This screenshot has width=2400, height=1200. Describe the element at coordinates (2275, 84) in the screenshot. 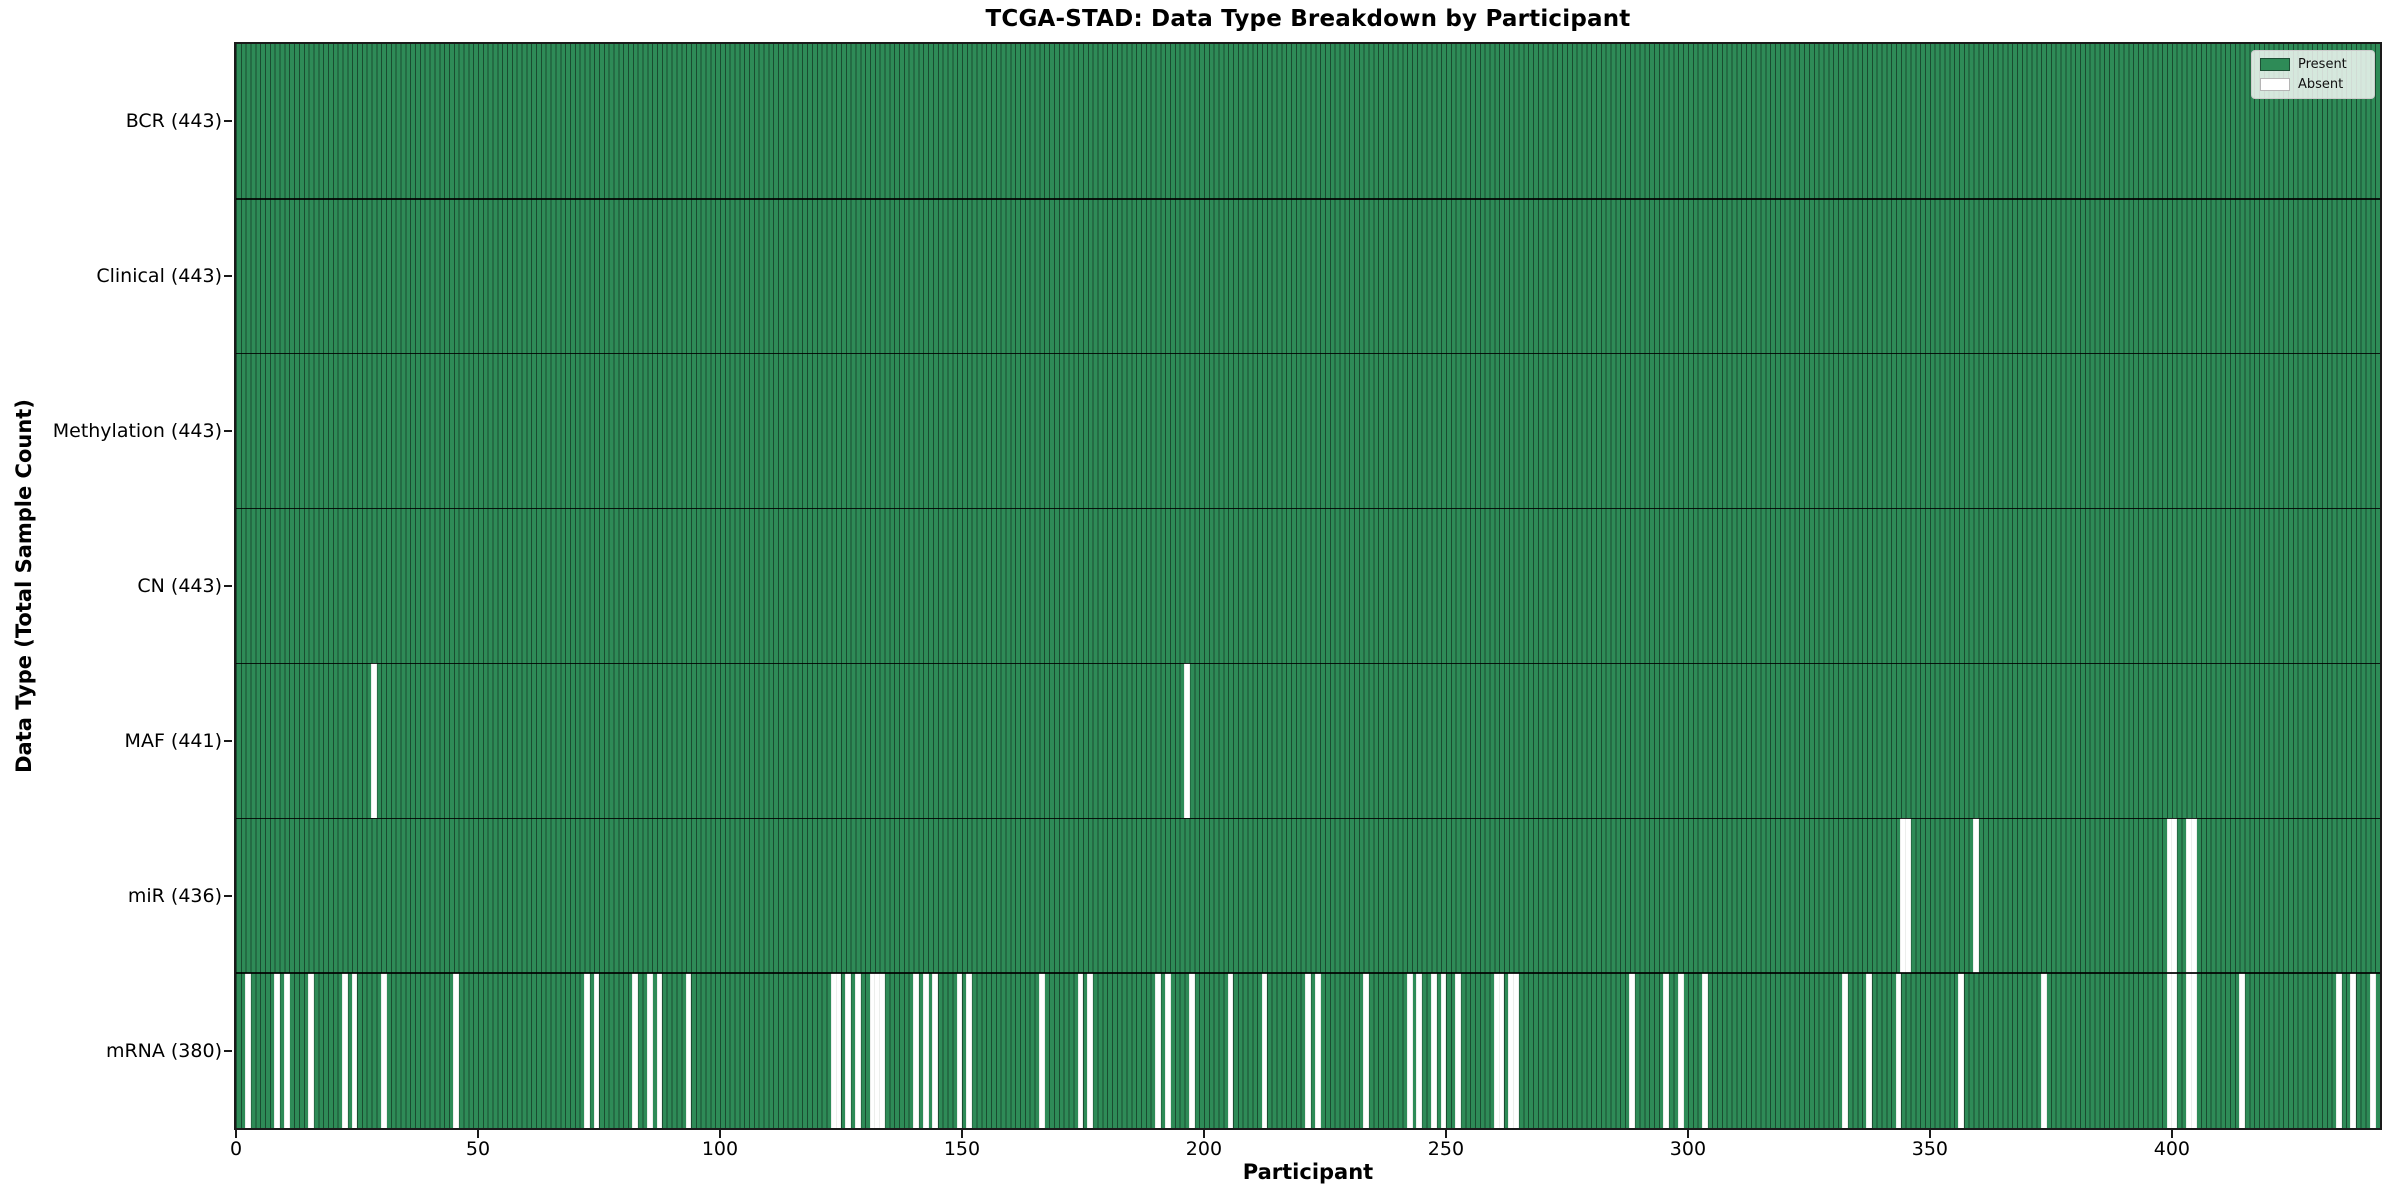

I see `legend-absent-swatch` at that location.